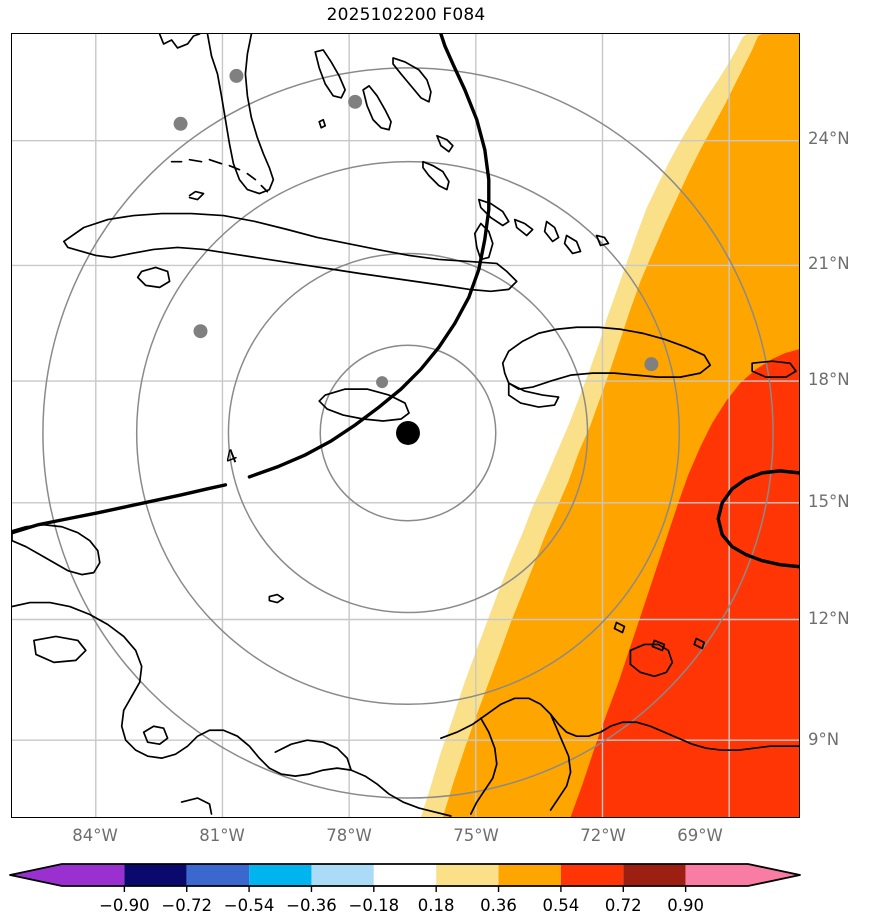 The height and width of the screenshot is (924, 873). I want to click on coastline-curacao, so click(658, 645).